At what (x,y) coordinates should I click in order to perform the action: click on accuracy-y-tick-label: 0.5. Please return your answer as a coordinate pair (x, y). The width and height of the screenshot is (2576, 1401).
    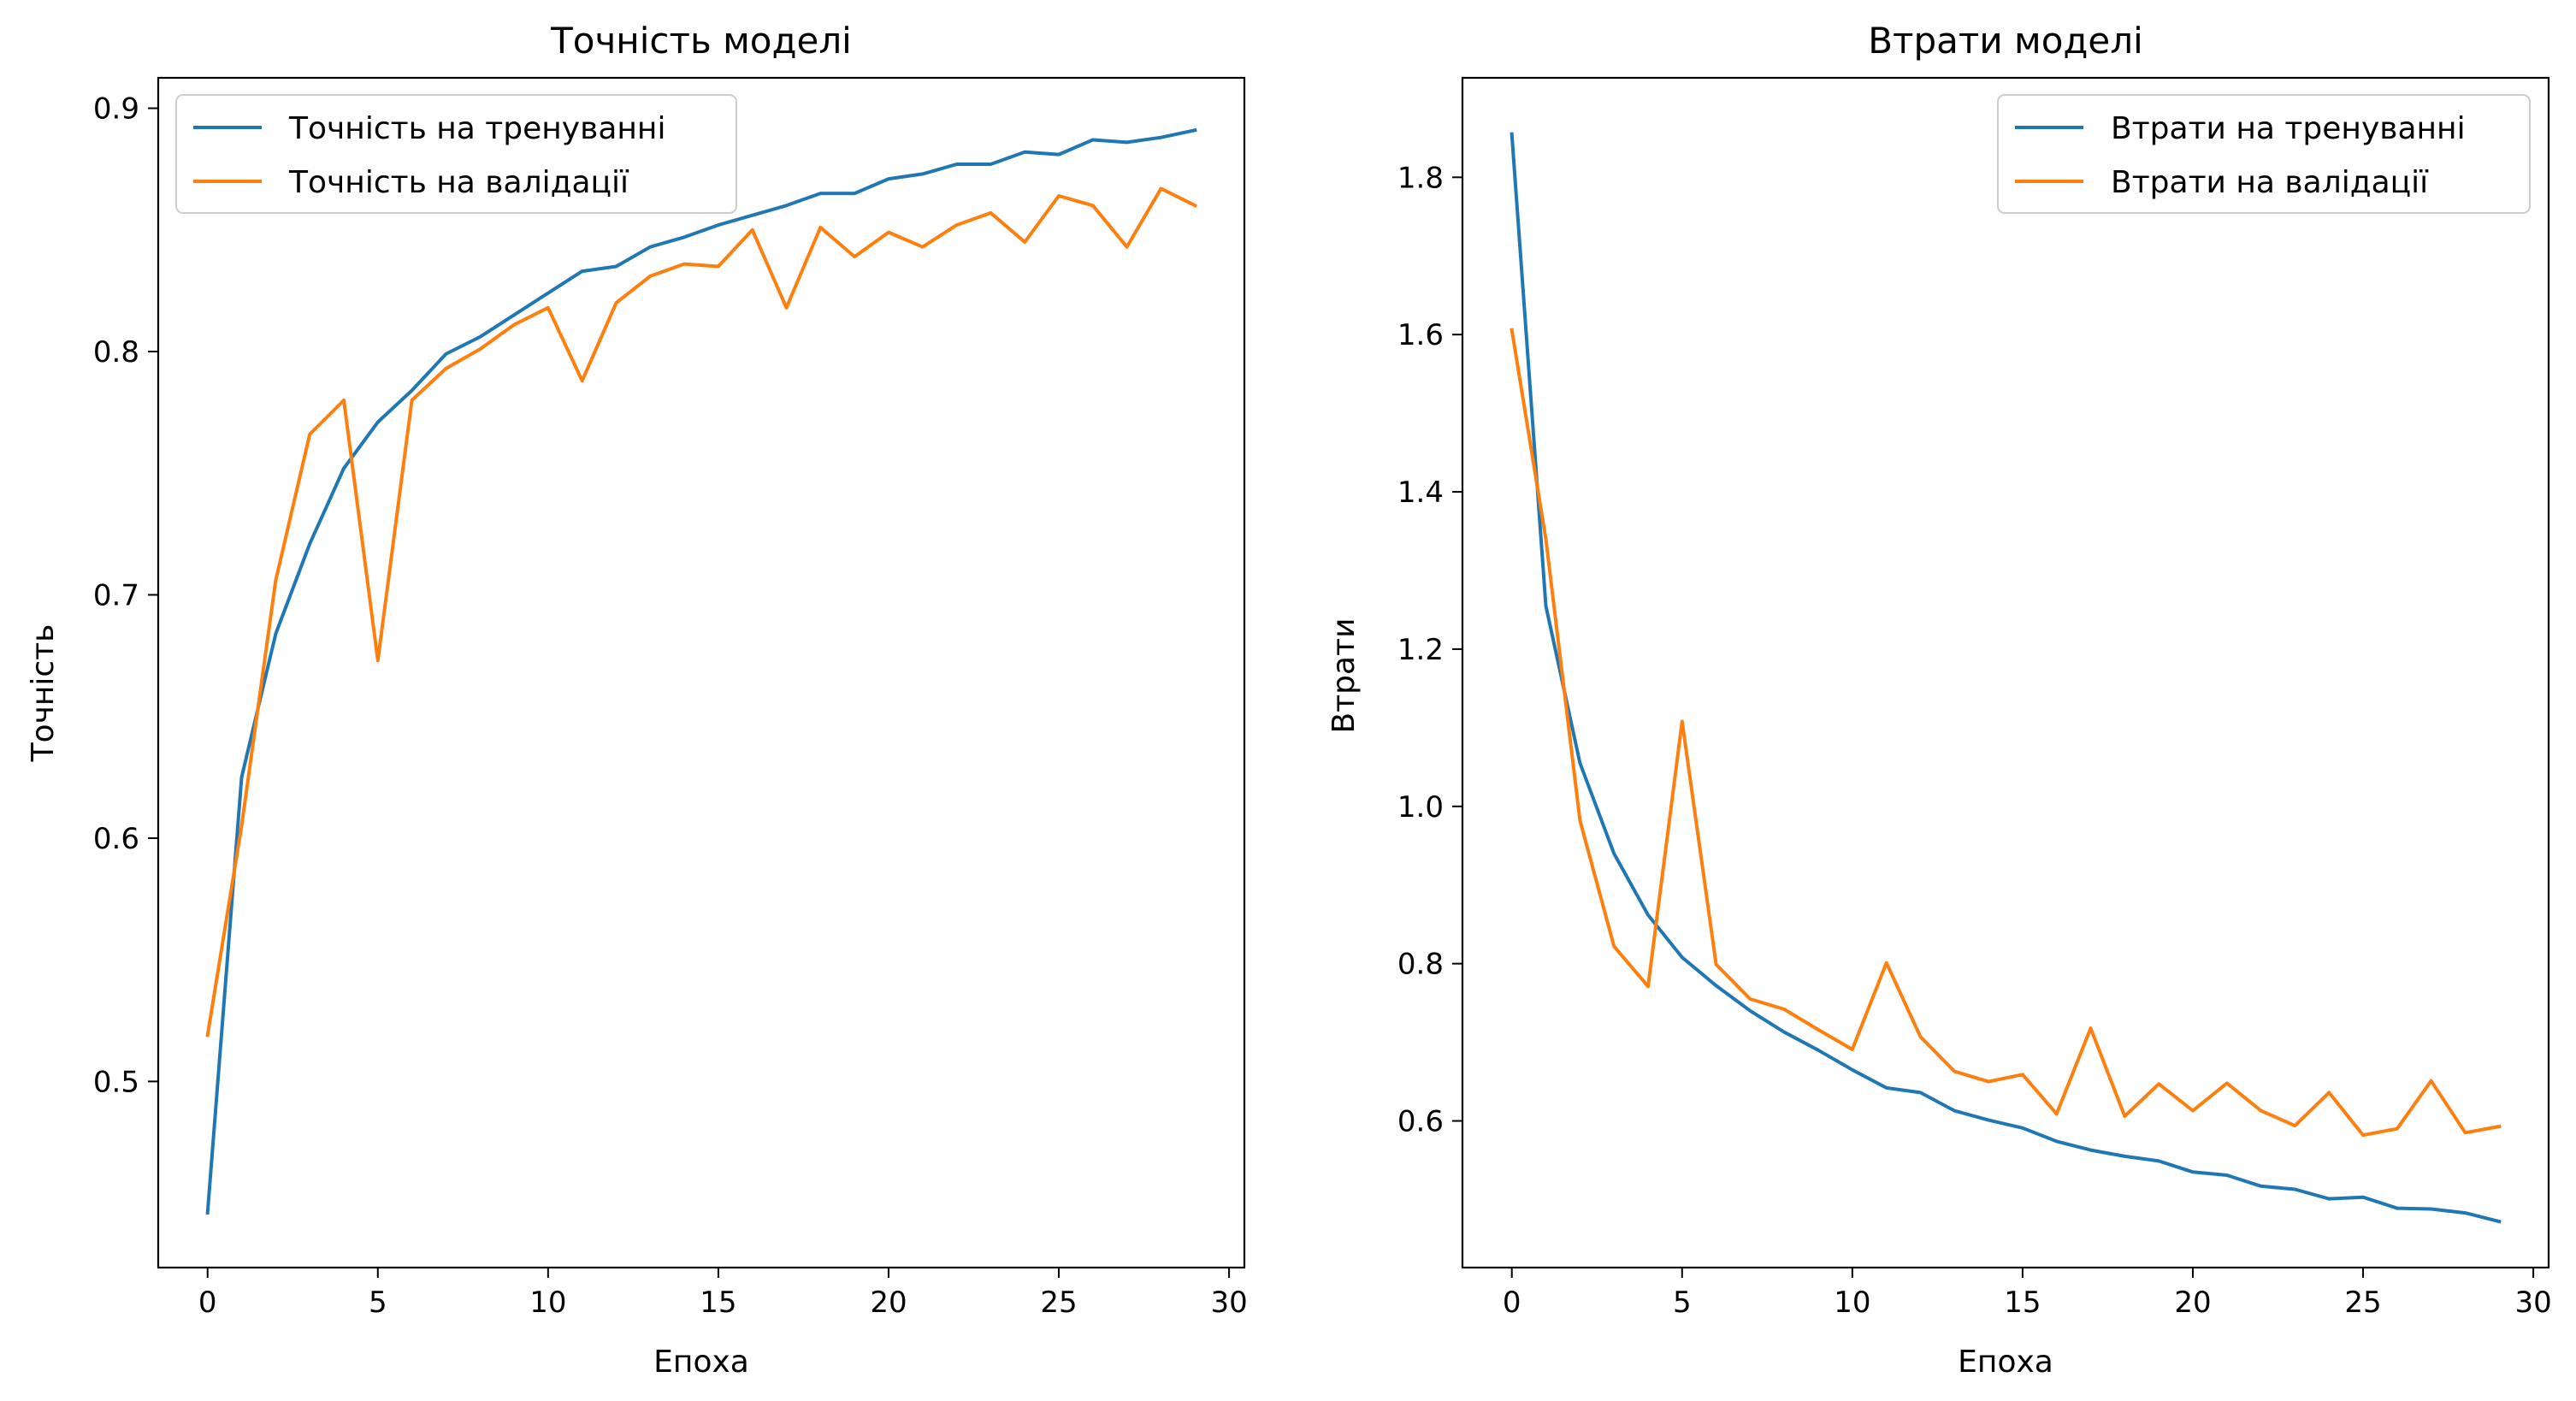
    Looking at the image, I should click on (116, 1082).